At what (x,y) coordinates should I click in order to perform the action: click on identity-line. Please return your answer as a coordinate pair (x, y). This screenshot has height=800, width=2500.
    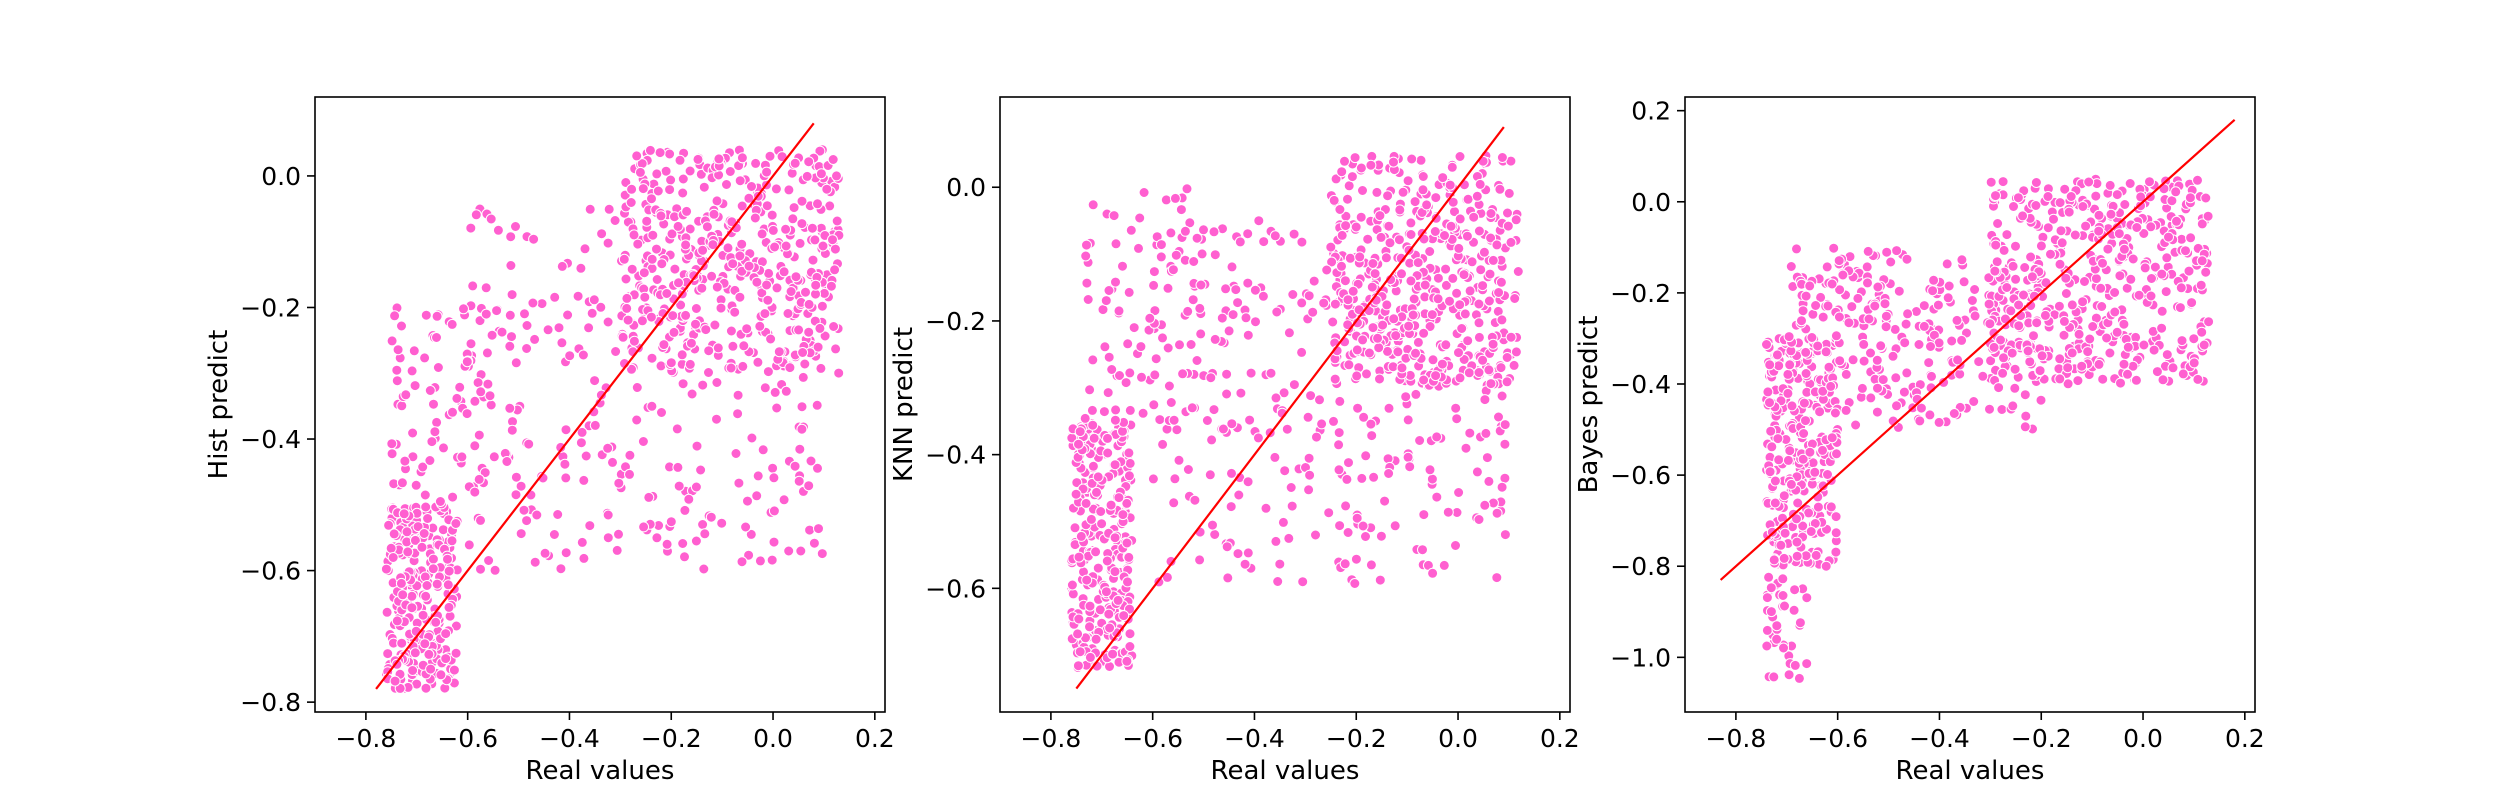
    Looking at the image, I should click on (595, 406).